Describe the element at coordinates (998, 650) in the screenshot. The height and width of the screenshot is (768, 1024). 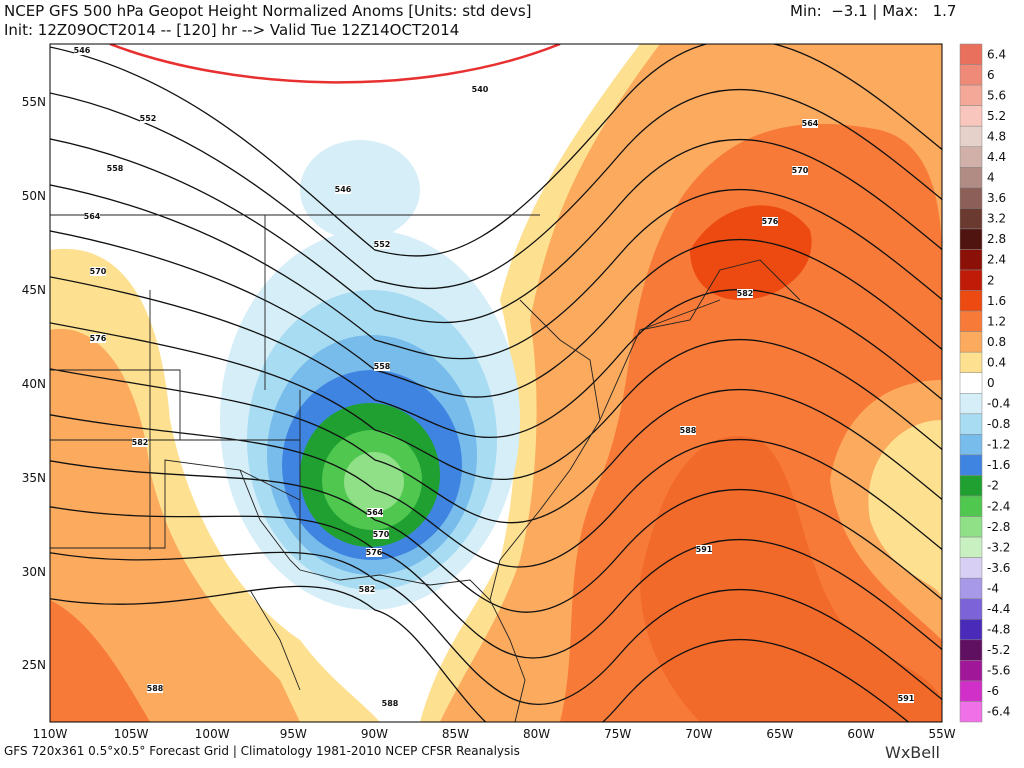
I see `colorbar-label: -5.2` at that location.